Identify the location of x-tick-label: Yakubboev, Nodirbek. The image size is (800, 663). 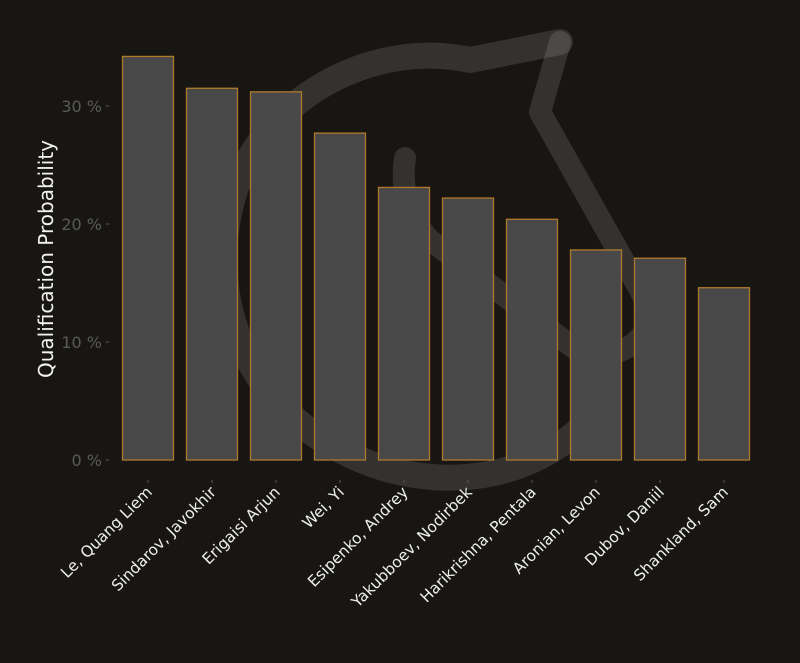
(411, 547).